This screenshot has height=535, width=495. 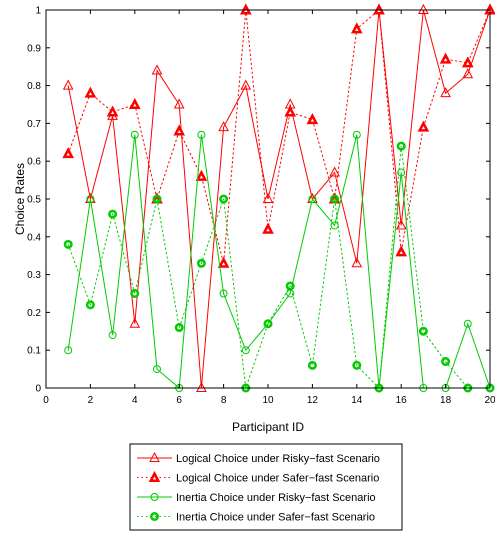 What do you see at coordinates (34, 200) in the screenshot?
I see `y-tick-label: 0.5` at bounding box center [34, 200].